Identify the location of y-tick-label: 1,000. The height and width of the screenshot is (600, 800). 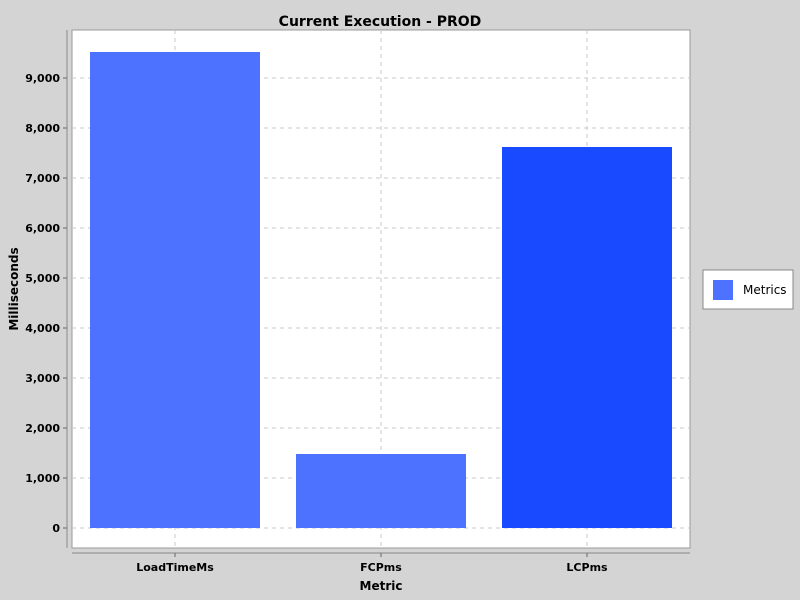
(42, 478).